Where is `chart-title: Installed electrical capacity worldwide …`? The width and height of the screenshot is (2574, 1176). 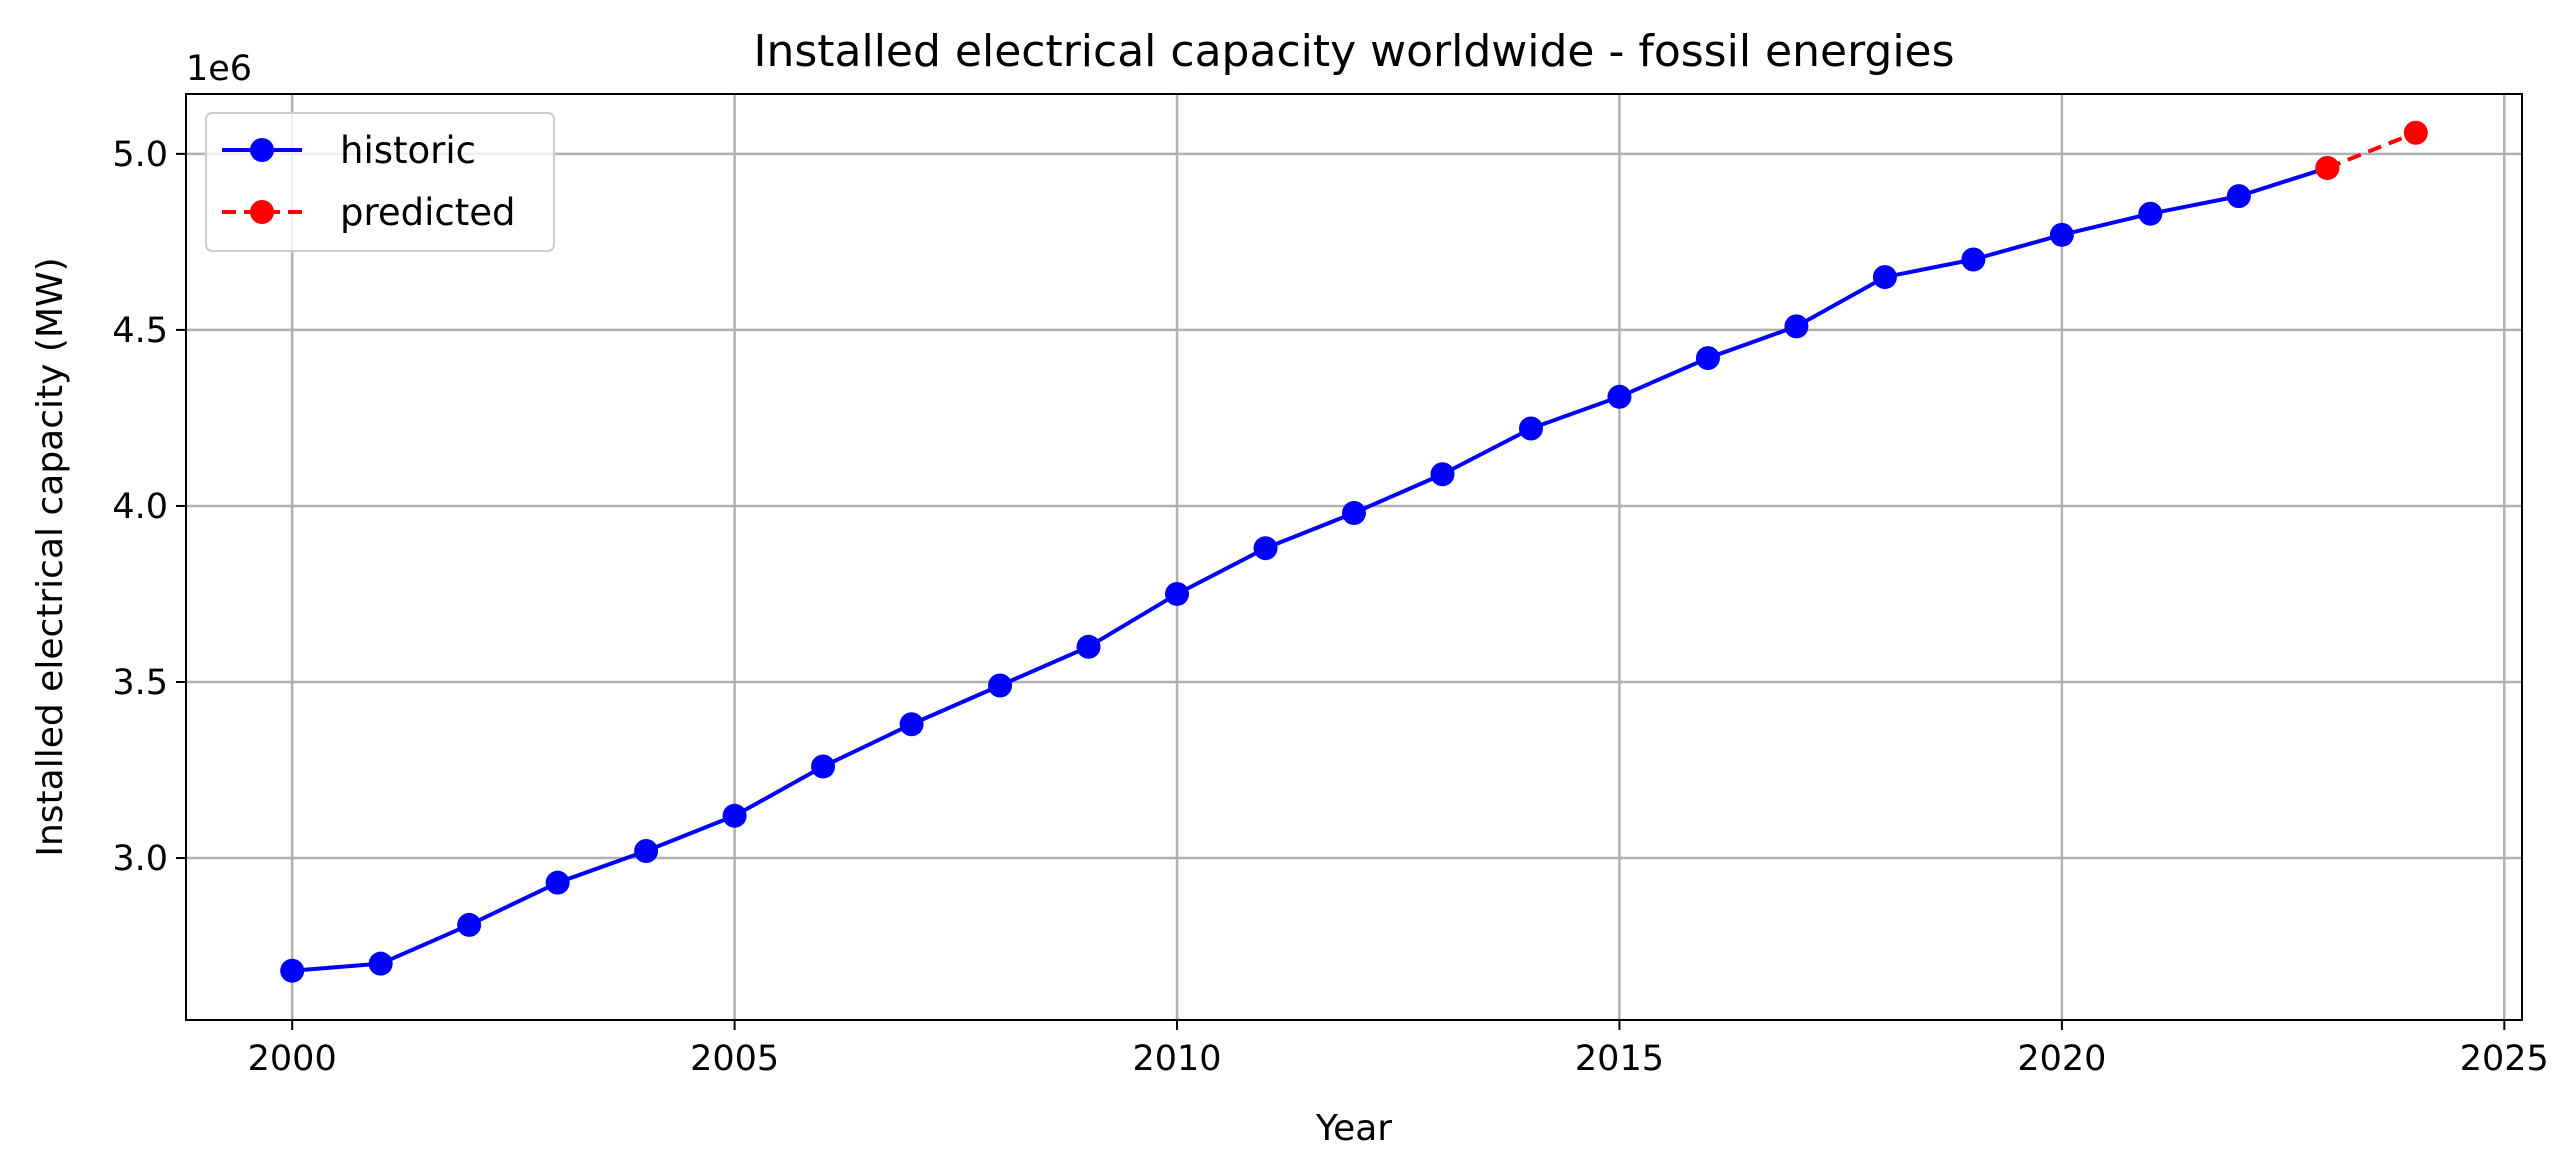
chart-title: Installed electrical capacity worldwide … is located at coordinates (1353, 51).